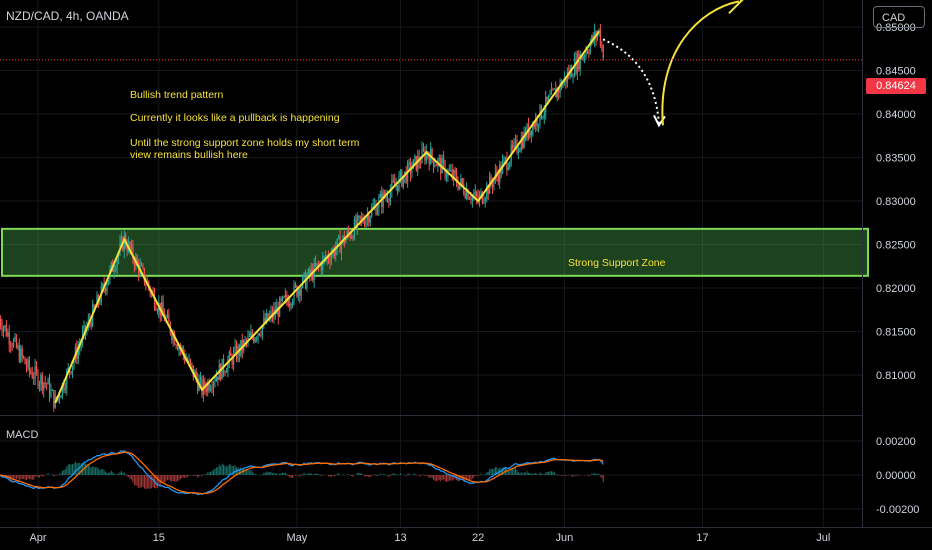 This screenshot has width=932, height=550. I want to click on x-tick-label: 17, so click(702, 538).